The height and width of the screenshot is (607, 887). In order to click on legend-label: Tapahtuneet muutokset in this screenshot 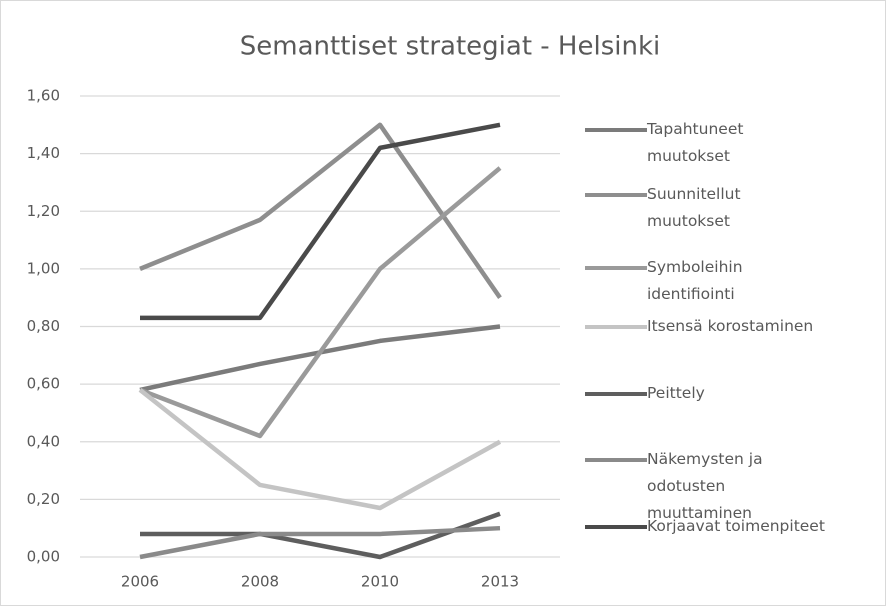, I will do `click(695, 142)`.